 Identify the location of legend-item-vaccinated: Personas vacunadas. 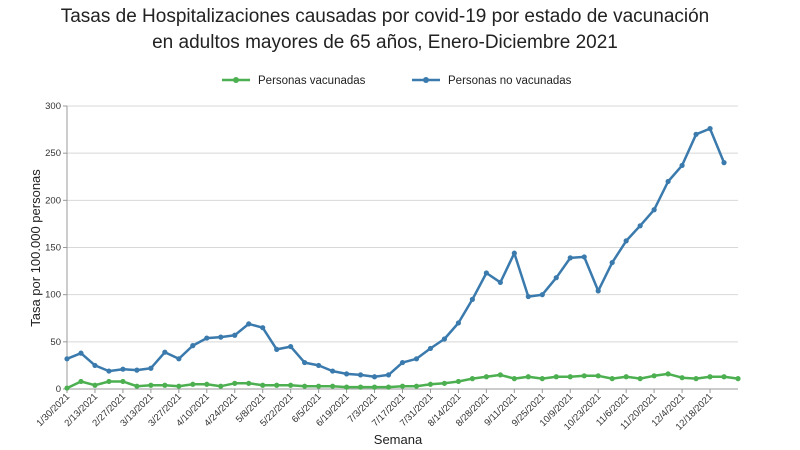
(294, 81).